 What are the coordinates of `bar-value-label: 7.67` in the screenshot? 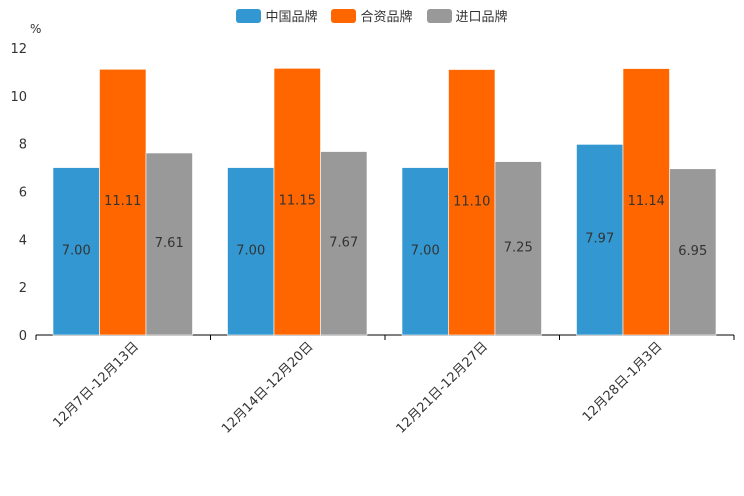 It's located at (343, 242).